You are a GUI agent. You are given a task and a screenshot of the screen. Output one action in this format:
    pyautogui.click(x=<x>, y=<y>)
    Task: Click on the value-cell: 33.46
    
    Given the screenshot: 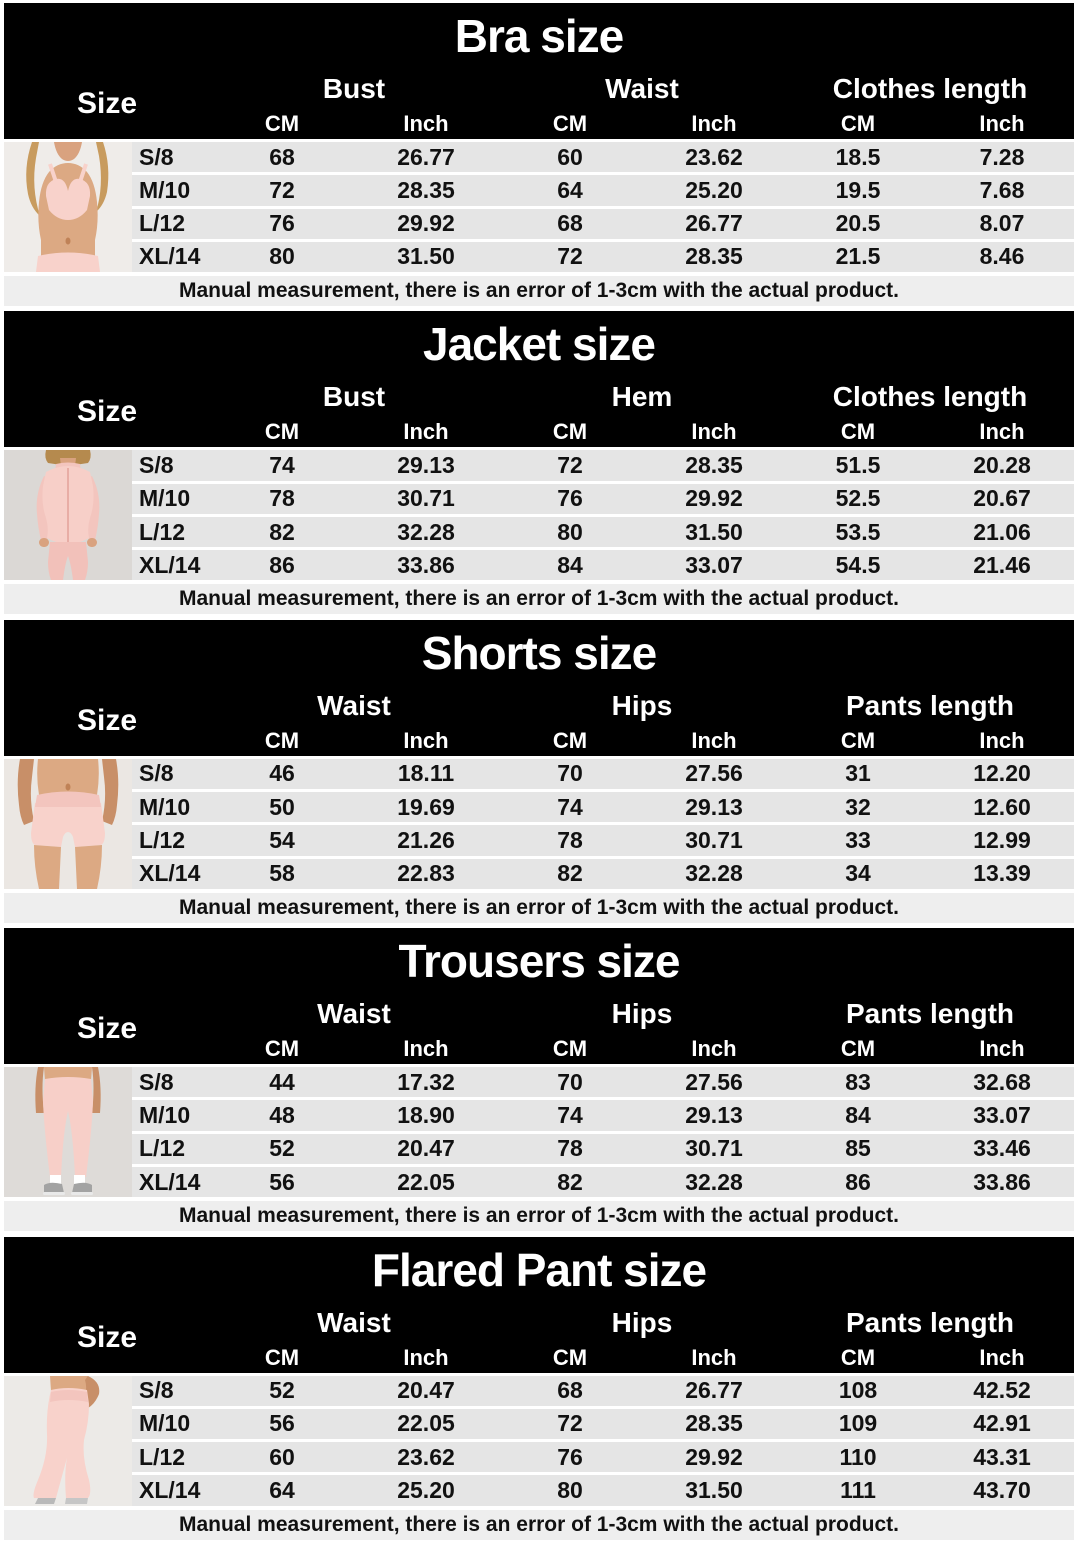 What is the action you would take?
    pyautogui.click(x=1002, y=1148)
    